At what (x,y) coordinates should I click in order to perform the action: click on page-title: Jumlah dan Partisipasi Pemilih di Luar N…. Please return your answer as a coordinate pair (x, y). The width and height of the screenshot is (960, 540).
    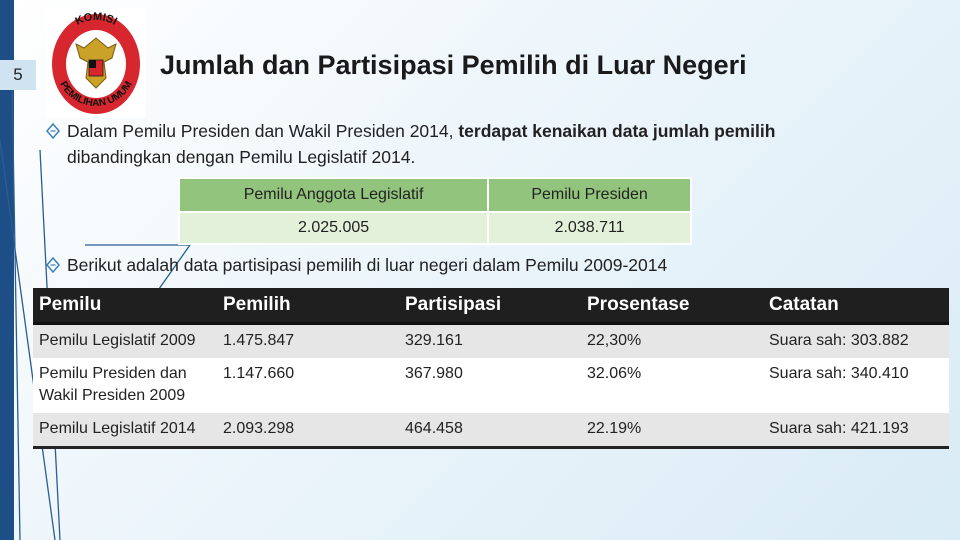
    Looking at the image, I should click on (453, 65).